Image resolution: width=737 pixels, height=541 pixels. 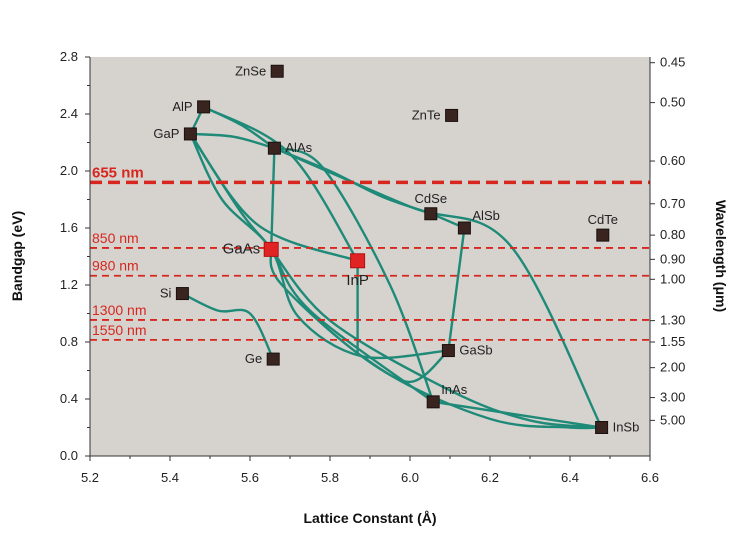 What do you see at coordinates (119, 330) in the screenshot?
I see `wavelength-label-4: 1550 nm` at bounding box center [119, 330].